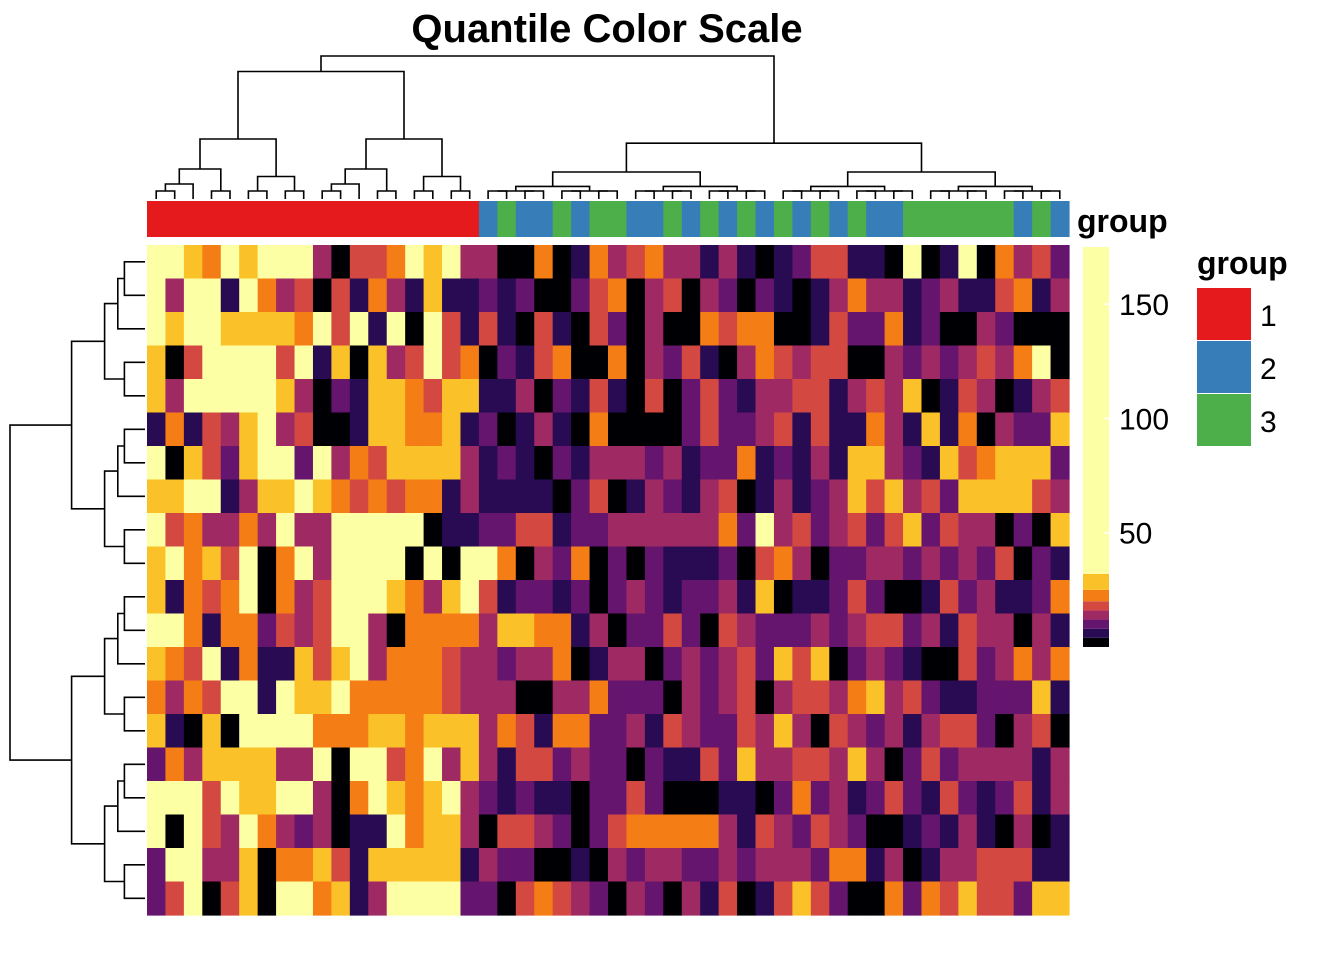  I want to click on chart-title: Quantile Color Scale, so click(606, 29).